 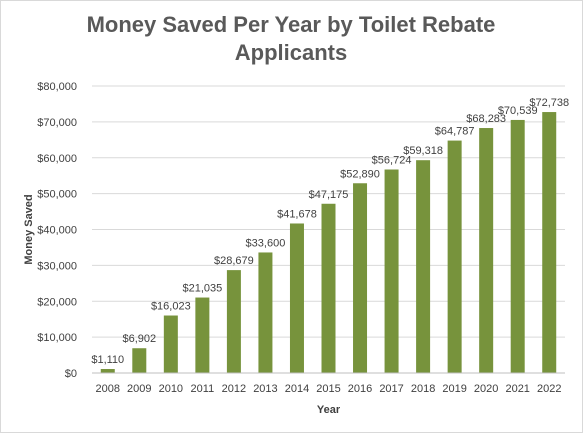 I want to click on data-label: $47,175, so click(x=329, y=195).